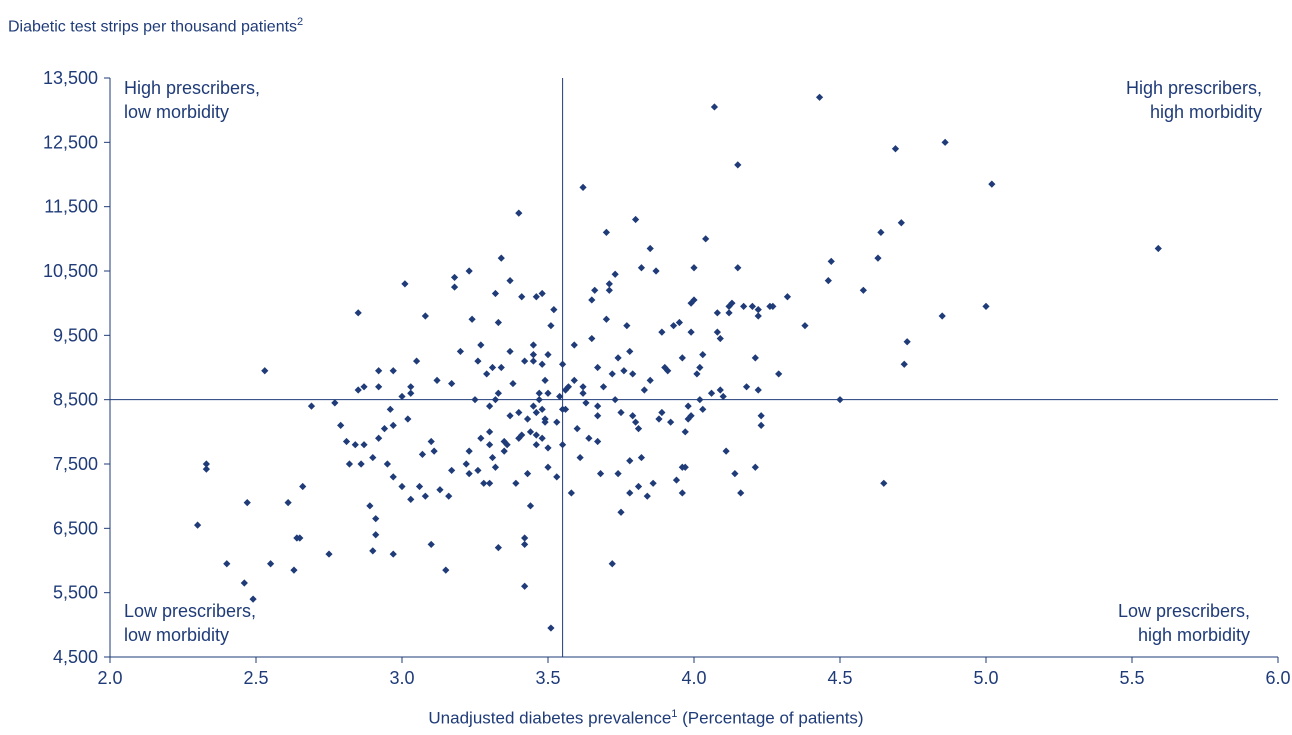  I want to click on quadrant-label-top-left: High prescribers,, so click(192, 88).